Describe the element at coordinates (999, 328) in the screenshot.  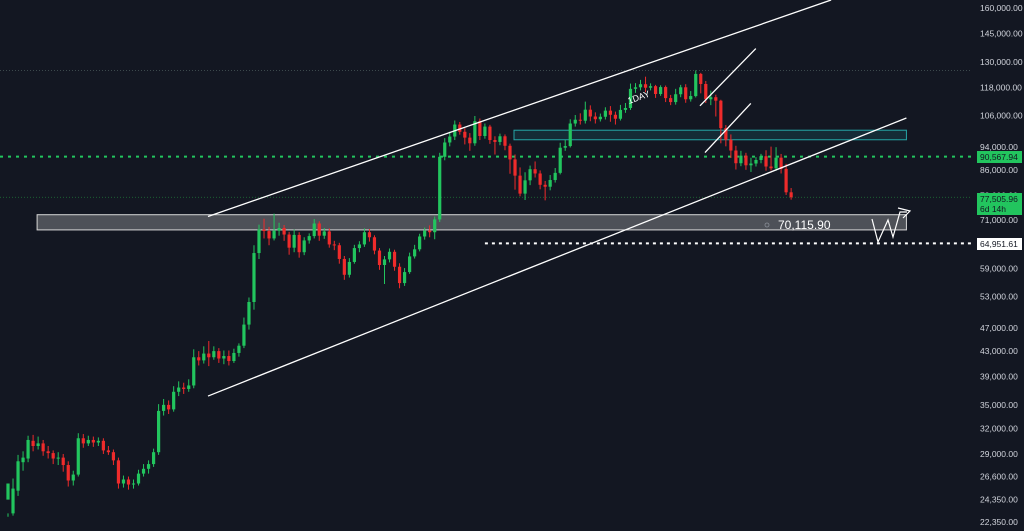
I see `price-axis-tick-label: 47,000.00` at that location.